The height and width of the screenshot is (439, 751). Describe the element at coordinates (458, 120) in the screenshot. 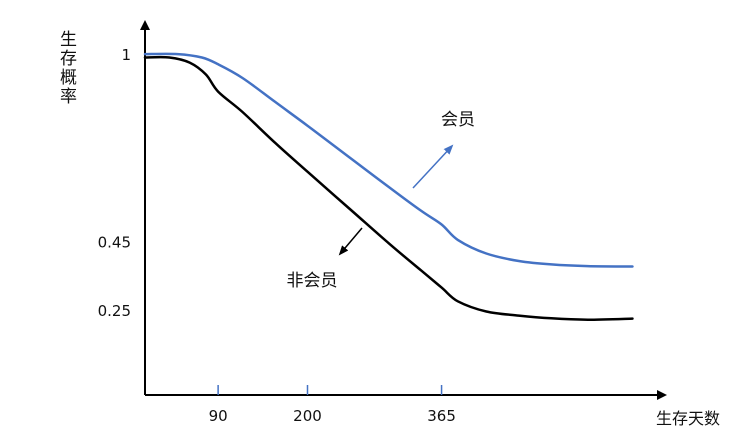

I see `member-annotation-label: 会员` at that location.